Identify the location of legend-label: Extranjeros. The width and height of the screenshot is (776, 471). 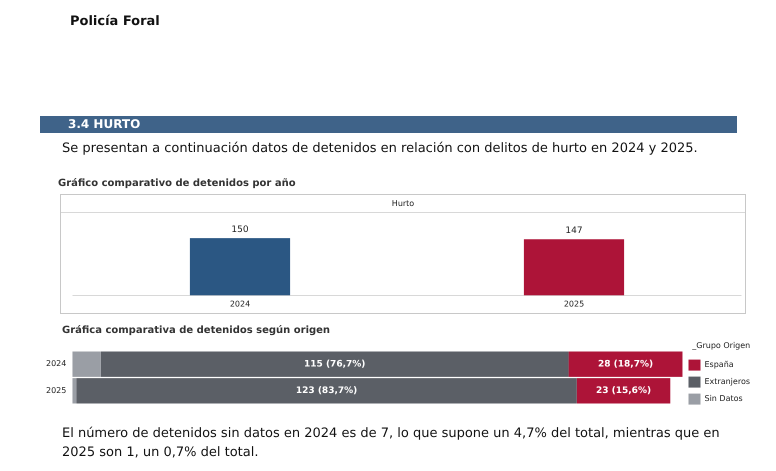
(727, 381).